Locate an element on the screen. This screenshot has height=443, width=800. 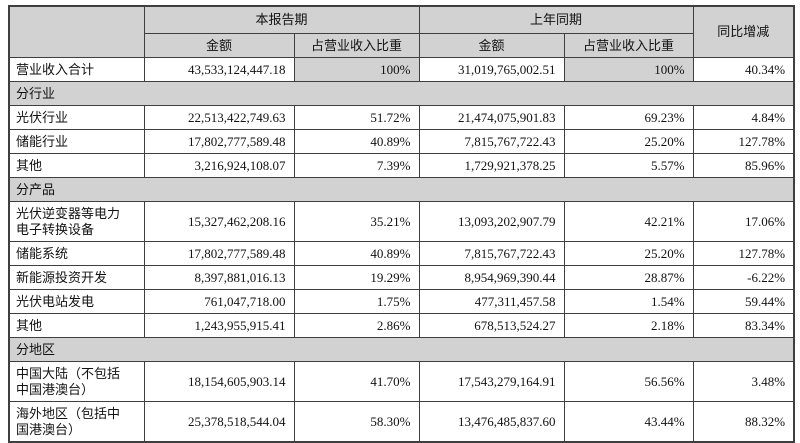
prior-amount-cell: 8,954,969,390.44 is located at coordinates (491, 277).